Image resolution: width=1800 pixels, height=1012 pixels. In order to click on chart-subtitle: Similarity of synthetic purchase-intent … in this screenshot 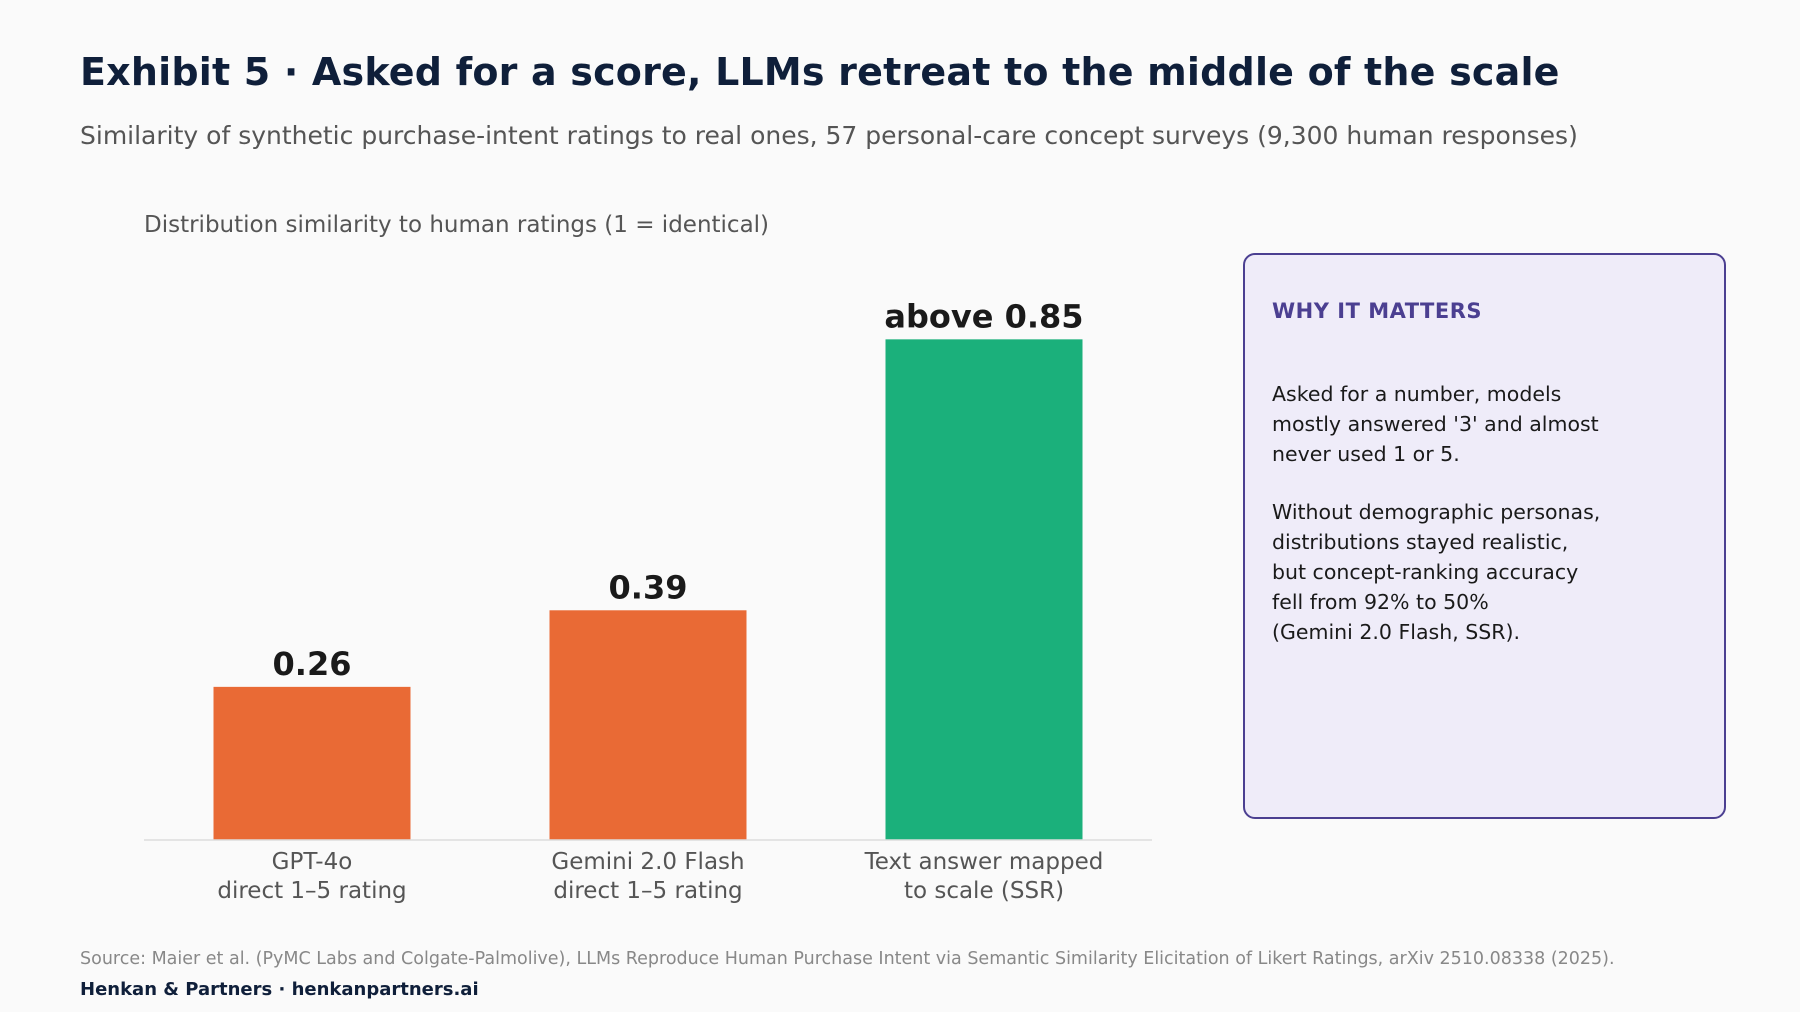, I will do `click(829, 135)`.